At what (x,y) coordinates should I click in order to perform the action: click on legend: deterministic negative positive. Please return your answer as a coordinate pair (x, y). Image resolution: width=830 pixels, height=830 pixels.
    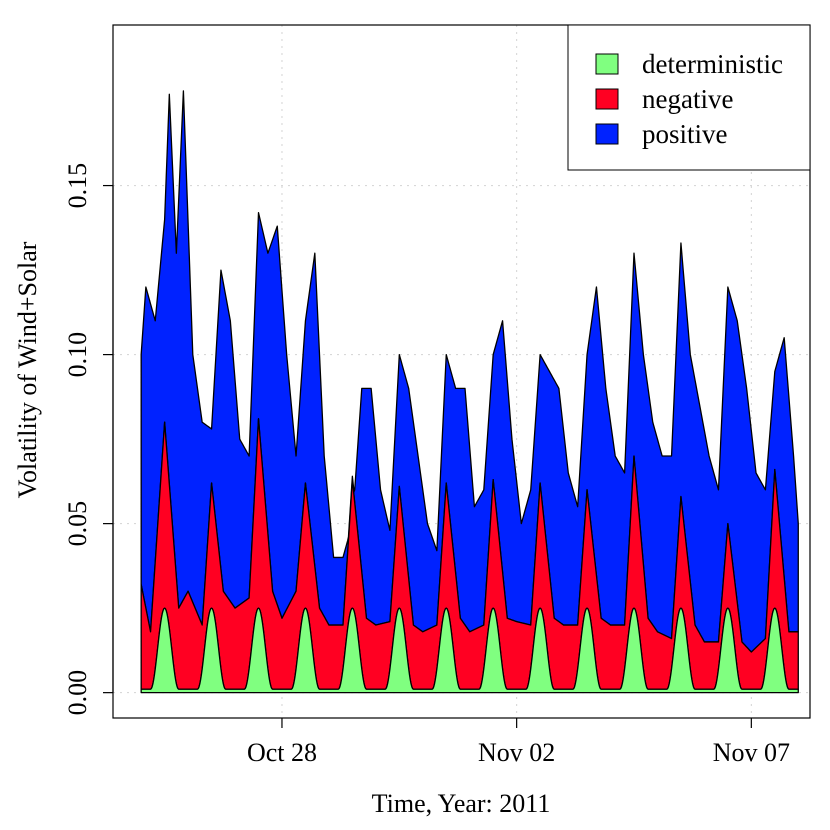
    Looking at the image, I should click on (689, 97).